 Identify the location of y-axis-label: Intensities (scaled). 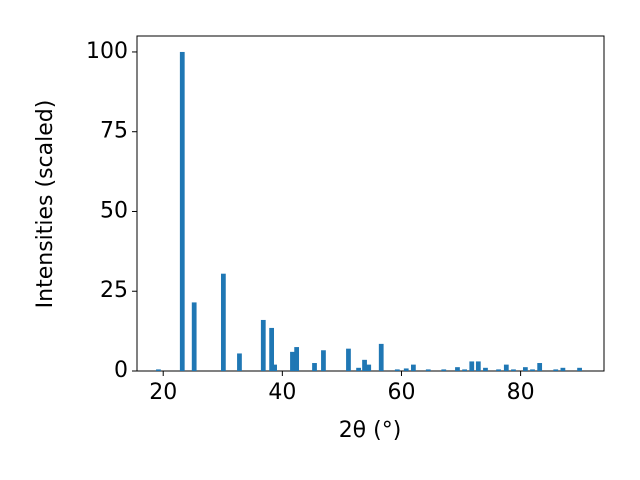
(45, 204).